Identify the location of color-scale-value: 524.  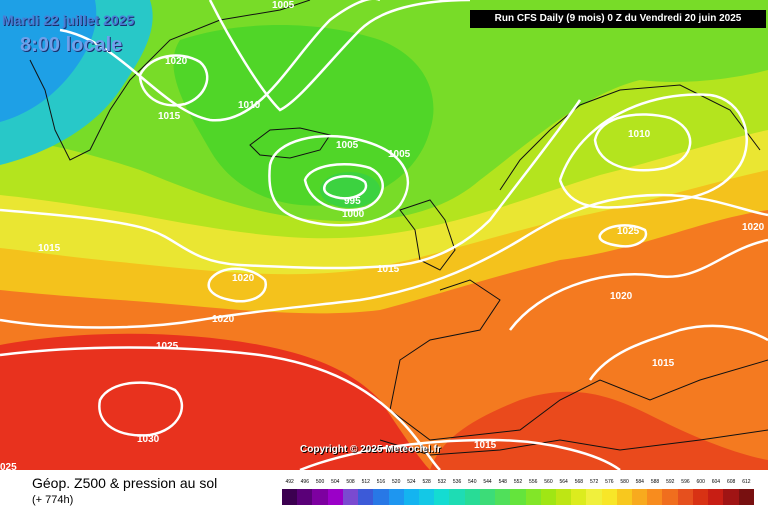
(411, 482).